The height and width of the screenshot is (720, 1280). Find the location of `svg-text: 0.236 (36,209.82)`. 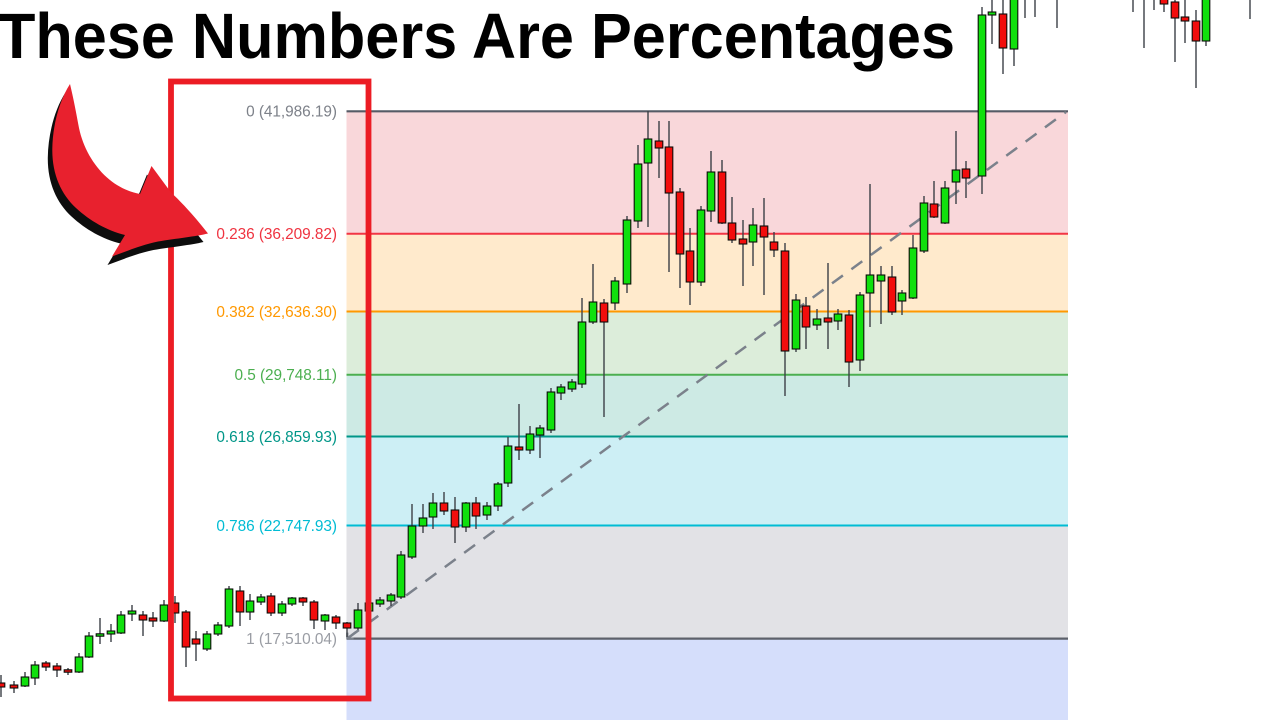

svg-text: 0.236 (36,209.82) is located at coordinates (276, 234).